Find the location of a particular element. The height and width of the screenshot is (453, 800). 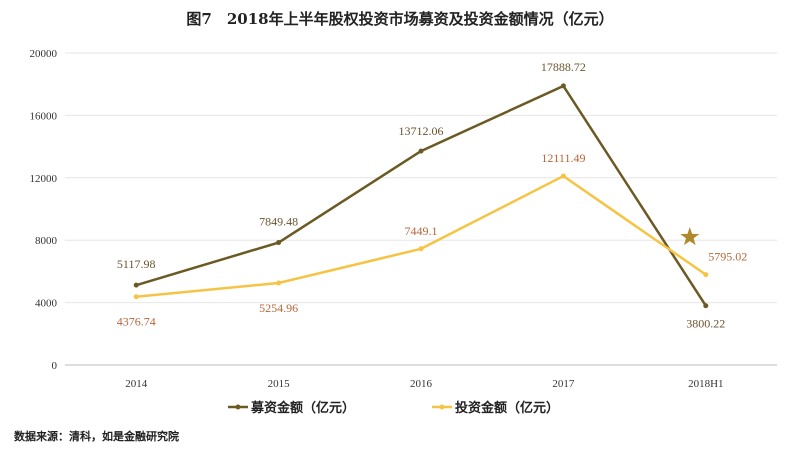

x-tick-label: 2017 is located at coordinates (563, 384).